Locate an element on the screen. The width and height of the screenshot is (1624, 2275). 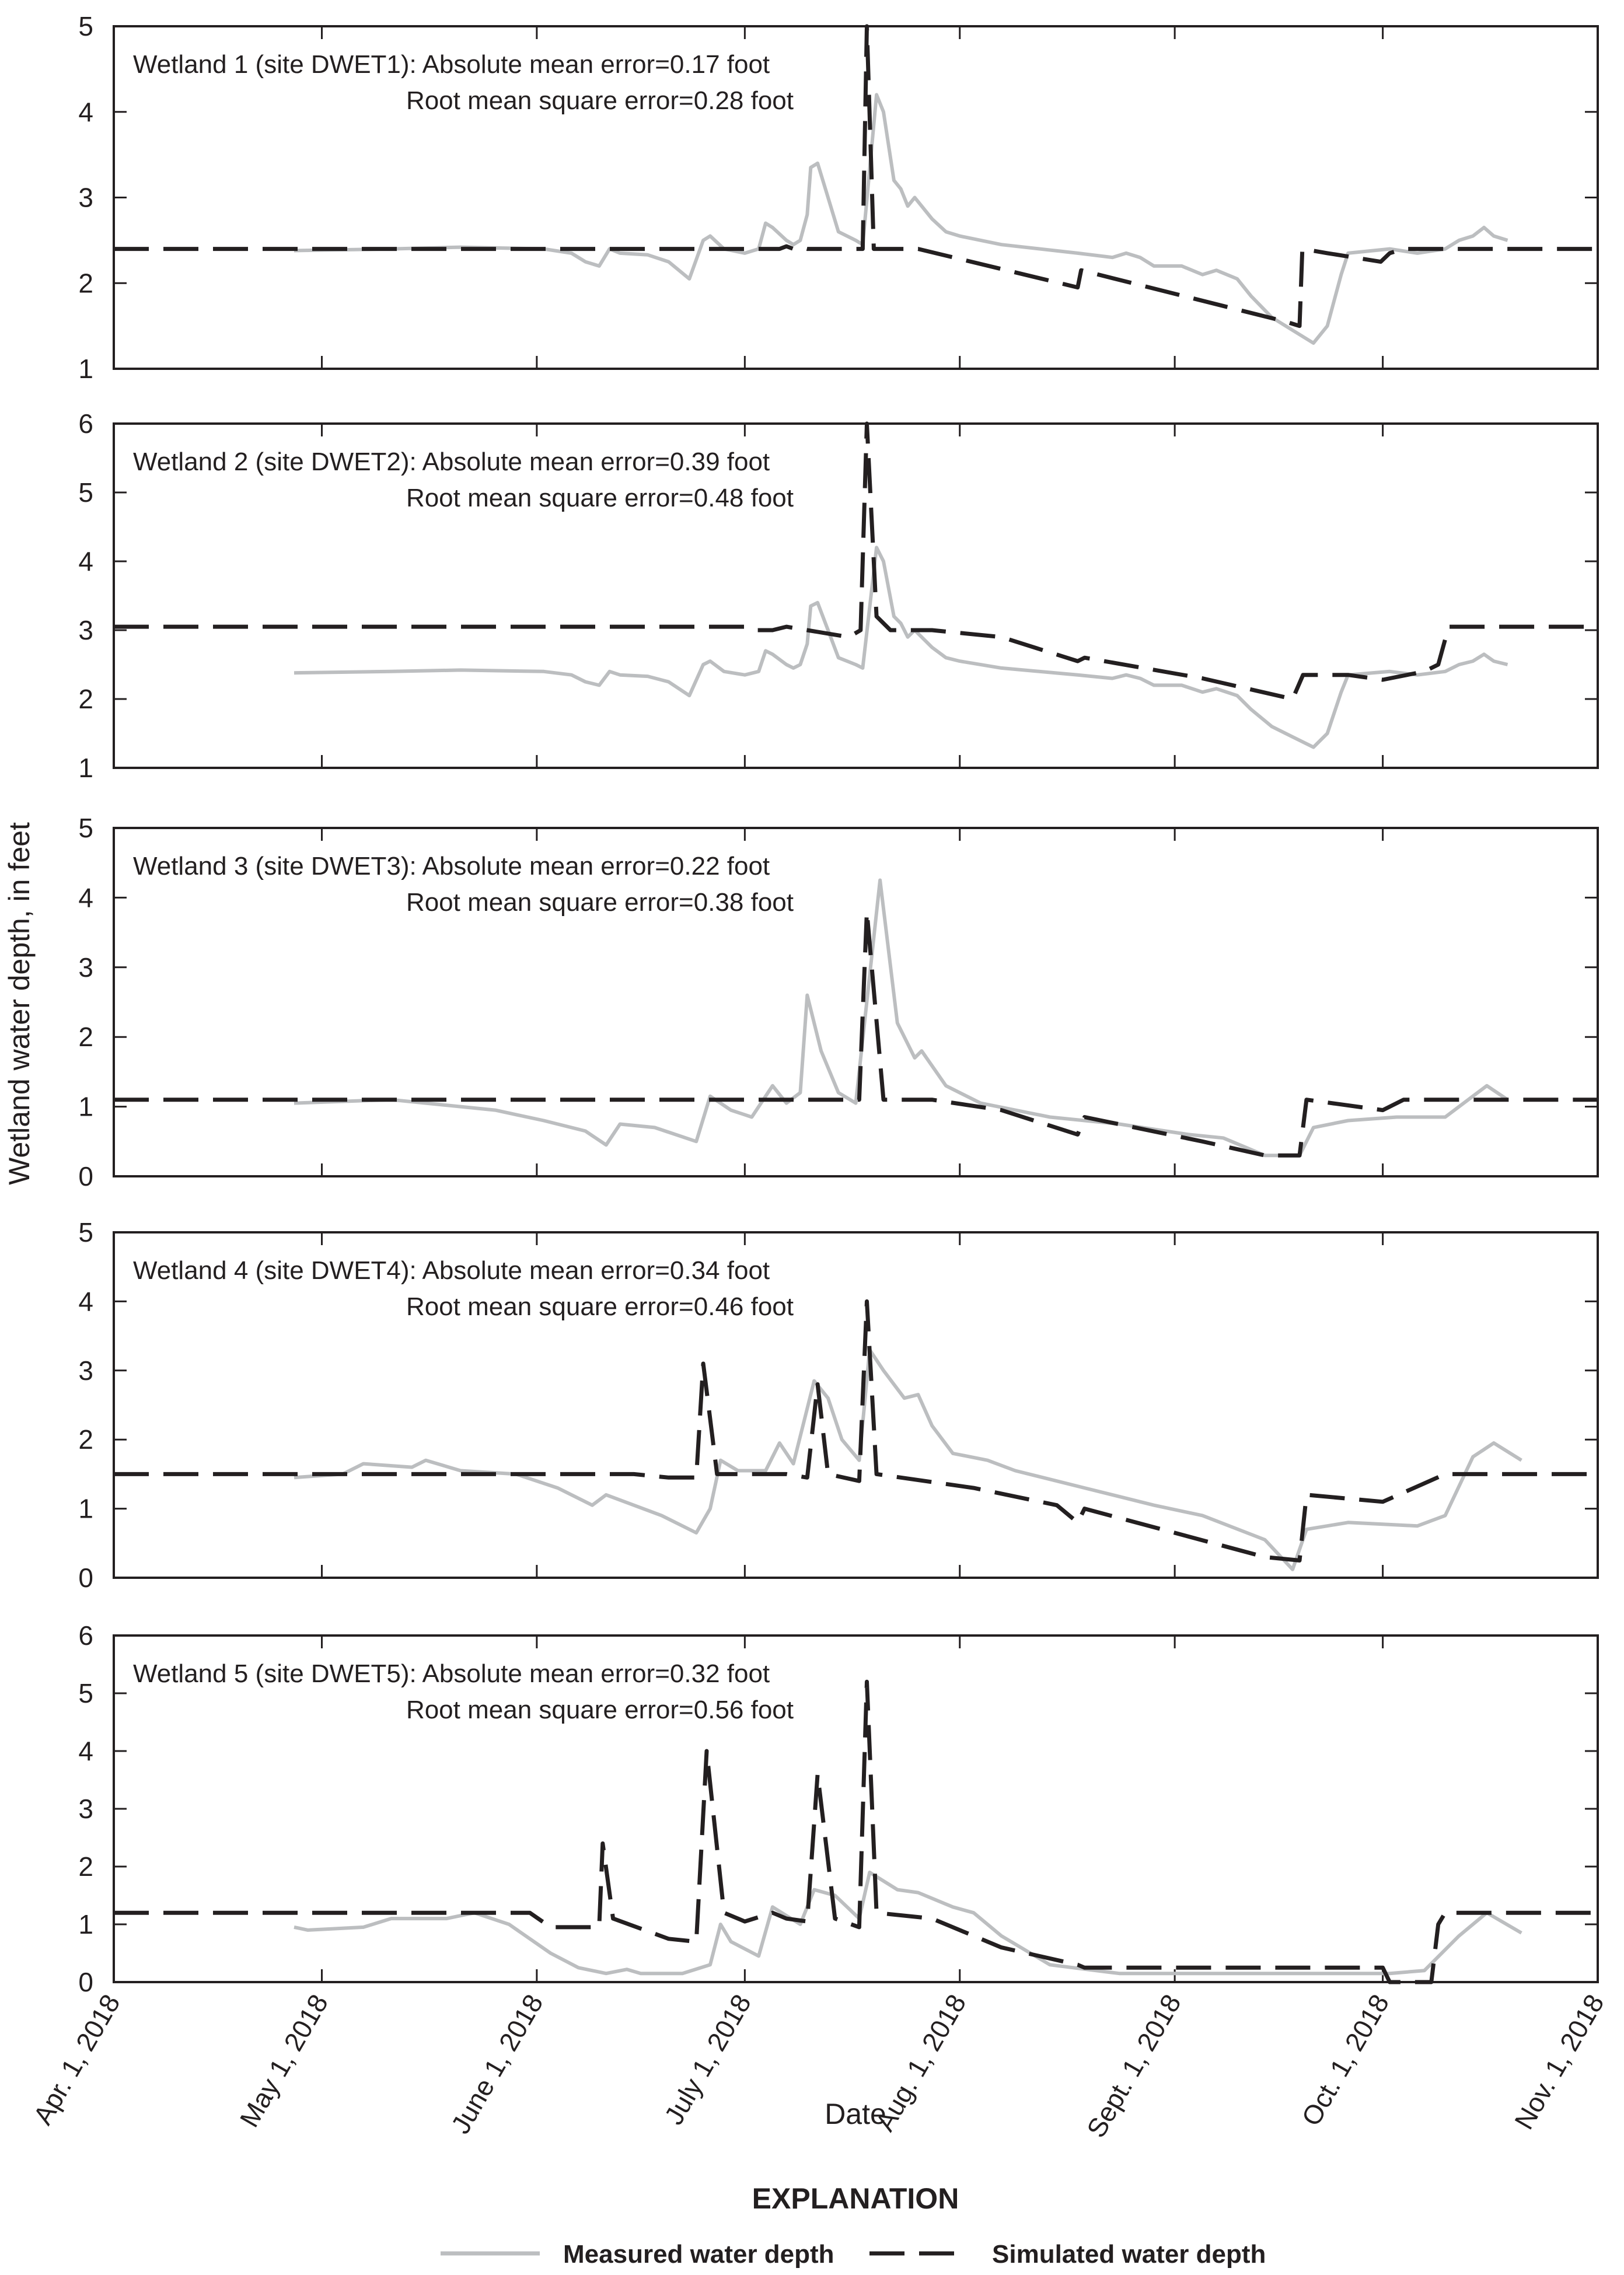
annotation-line-2: Root mean square error=0.28 foot is located at coordinates (600, 100).